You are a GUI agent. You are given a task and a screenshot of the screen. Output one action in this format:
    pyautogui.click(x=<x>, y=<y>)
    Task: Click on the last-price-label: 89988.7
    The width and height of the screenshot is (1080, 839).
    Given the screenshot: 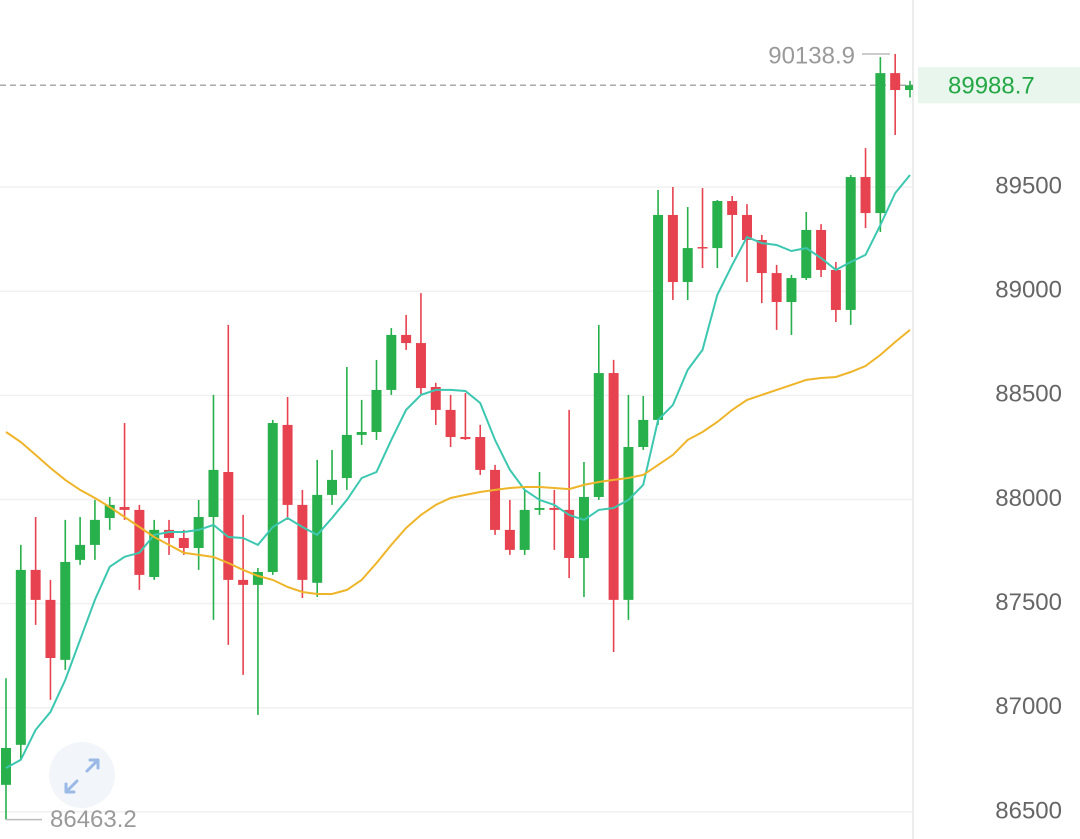 What is the action you would take?
    pyautogui.click(x=991, y=86)
    